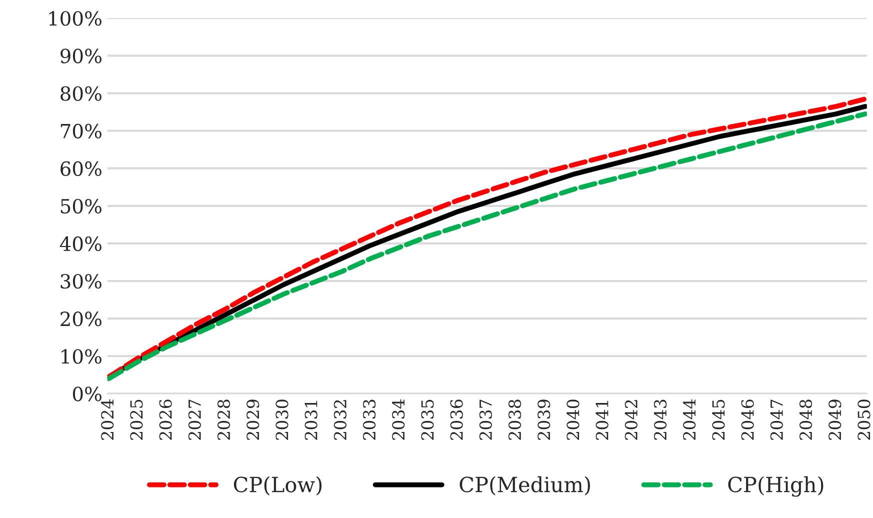 The image size is (873, 518). I want to click on x-tick-label: 2036, so click(456, 420).